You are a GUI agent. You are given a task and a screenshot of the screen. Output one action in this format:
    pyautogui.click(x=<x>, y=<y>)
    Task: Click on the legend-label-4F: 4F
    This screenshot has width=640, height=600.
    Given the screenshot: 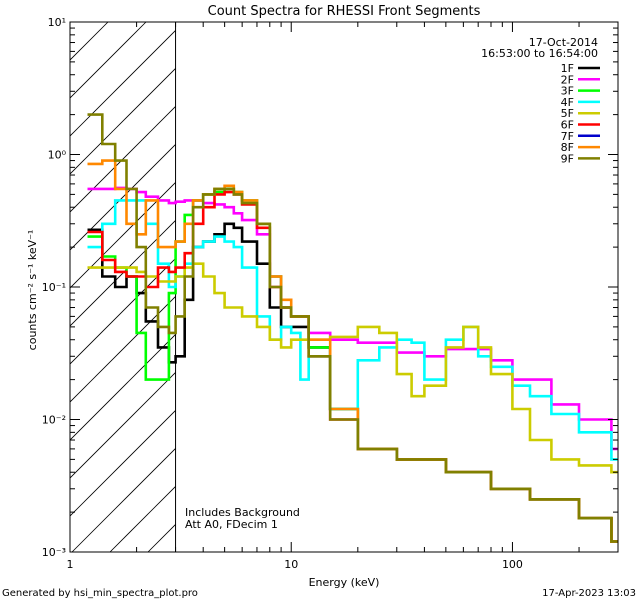 What is the action you would take?
    pyautogui.click(x=567, y=102)
    